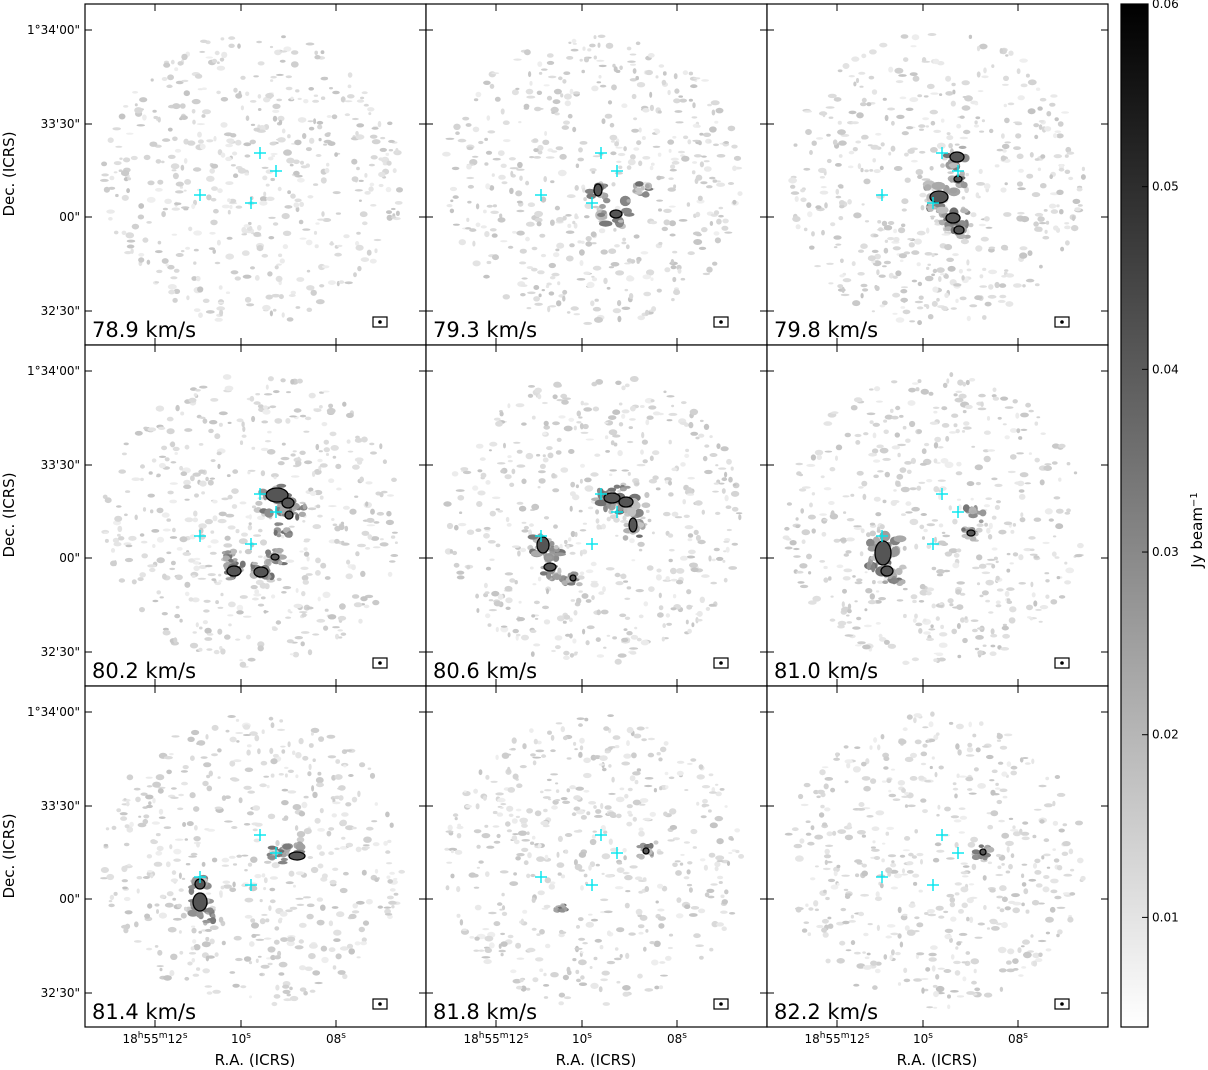 The image size is (1208, 1070). Describe the element at coordinates (255, 174) in the screenshot. I see `ticks` at that location.